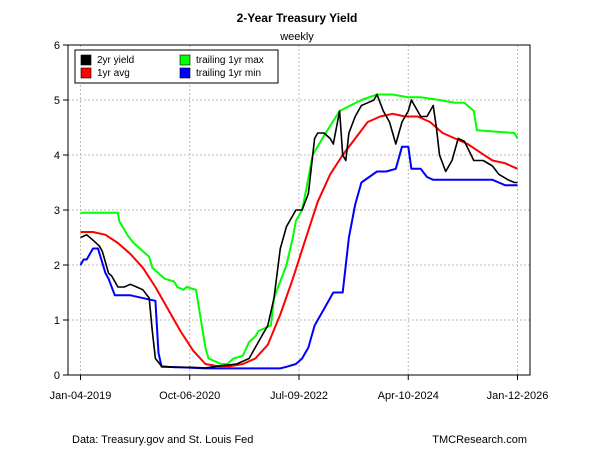 This screenshot has width=600, height=450. I want to click on x-tick-label: Apr-10-2024, so click(408, 396).